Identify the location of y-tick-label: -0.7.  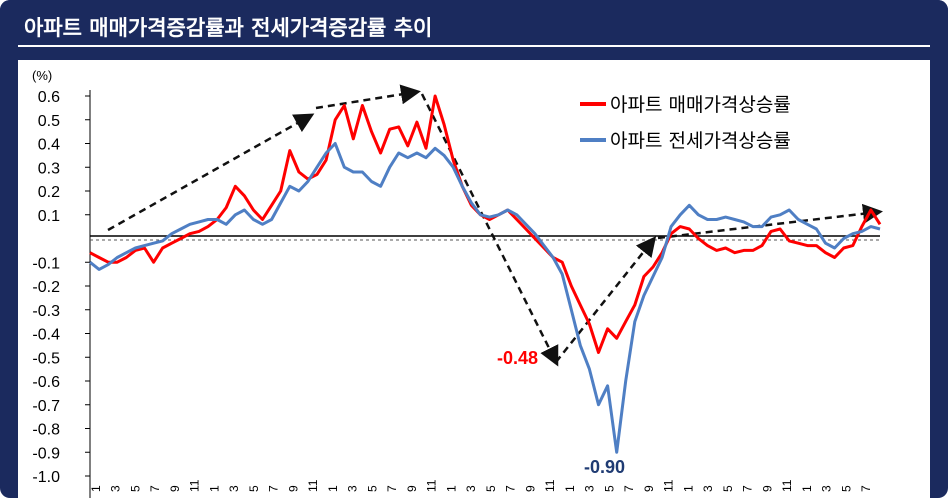
(46, 406).